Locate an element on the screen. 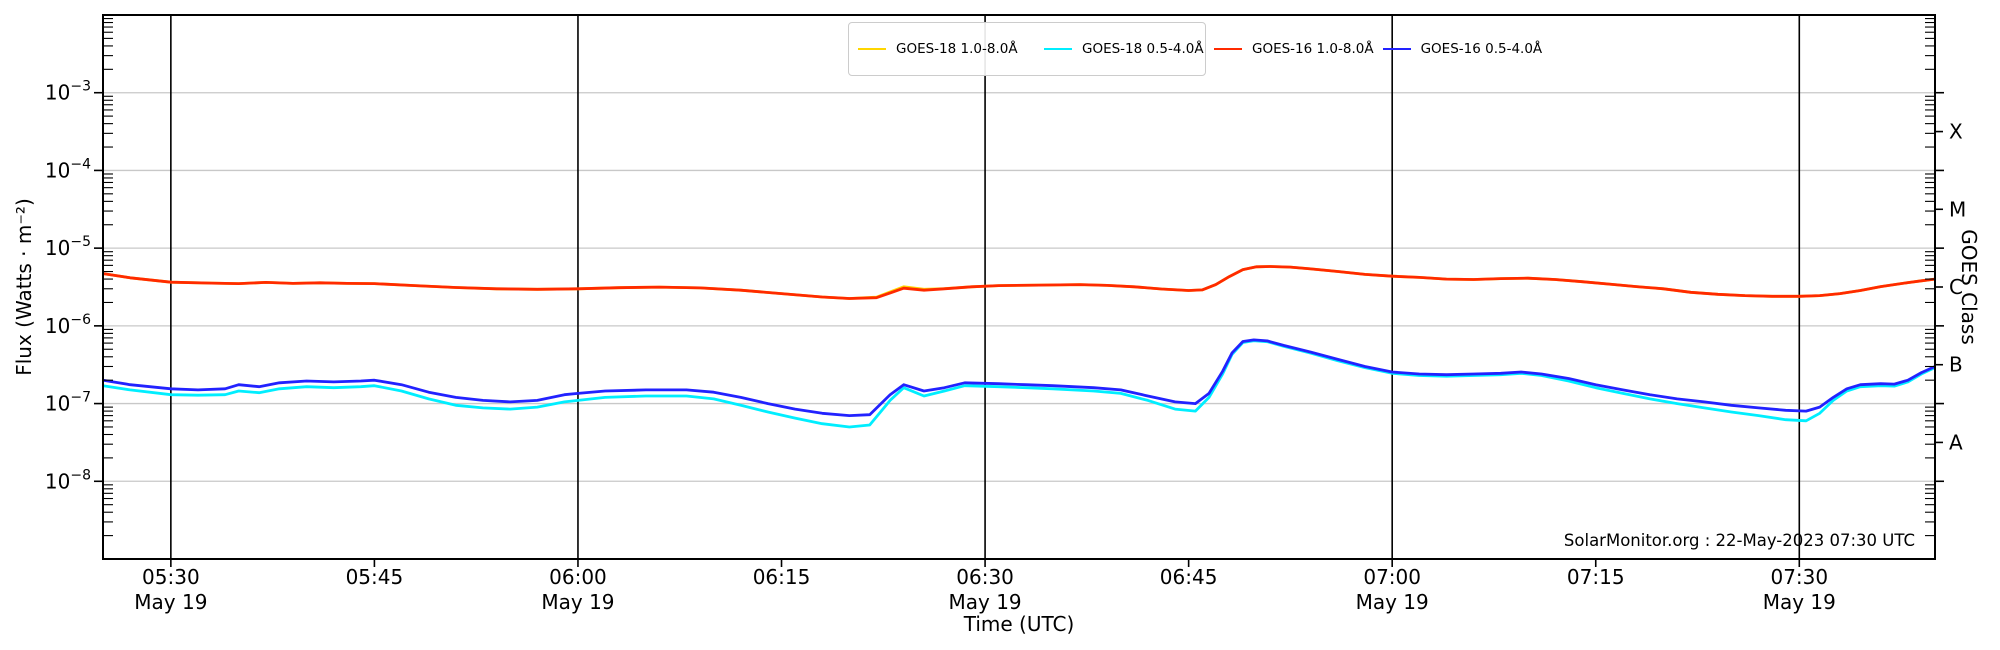 This screenshot has height=650, width=2000. svg-text: 10⁻⁷ is located at coordinates (68, 403).